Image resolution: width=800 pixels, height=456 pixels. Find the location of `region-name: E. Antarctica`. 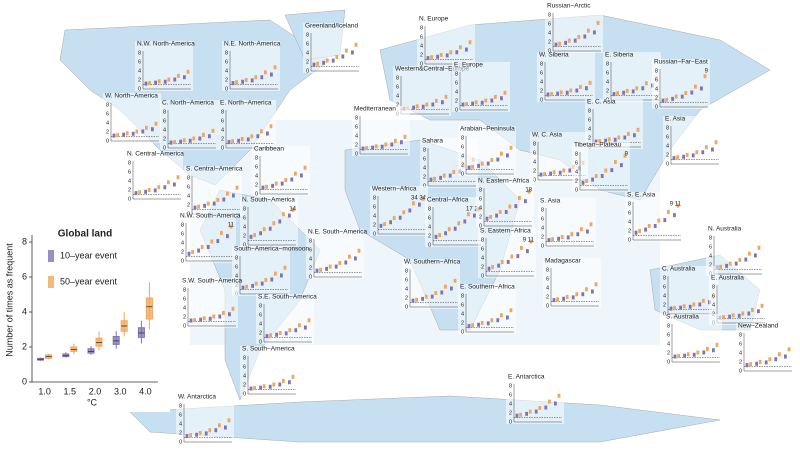

region-name: E. Antarctica is located at coordinates (526, 377).